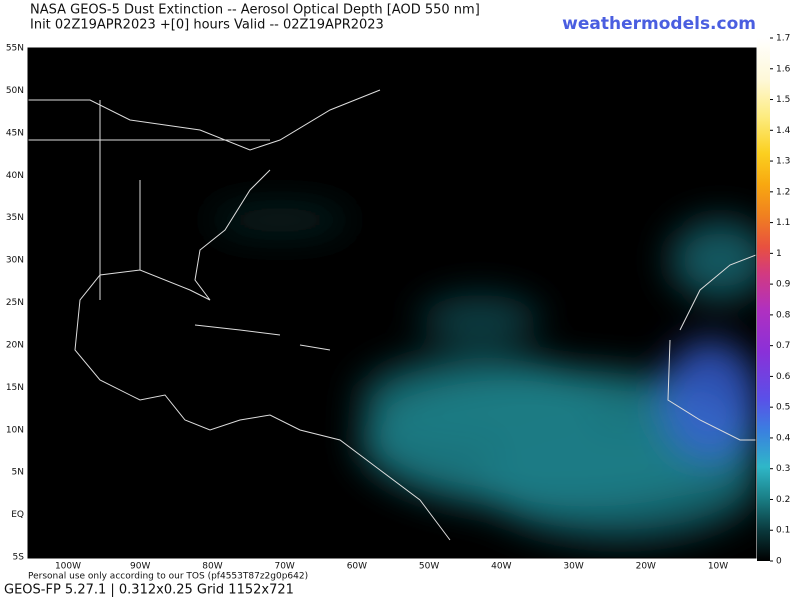 The width and height of the screenshot is (800, 600). I want to click on colorbar-label: 0.2, so click(783, 500).